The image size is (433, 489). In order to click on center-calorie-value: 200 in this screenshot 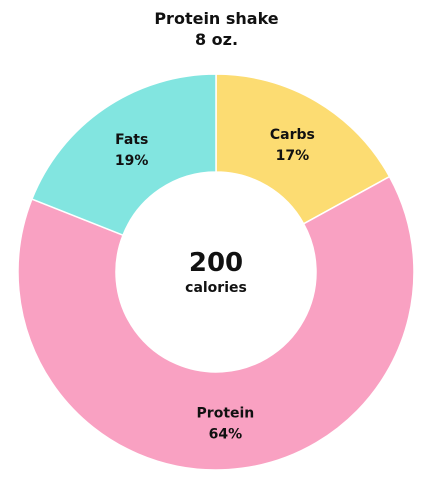, I will do `click(216, 263)`.